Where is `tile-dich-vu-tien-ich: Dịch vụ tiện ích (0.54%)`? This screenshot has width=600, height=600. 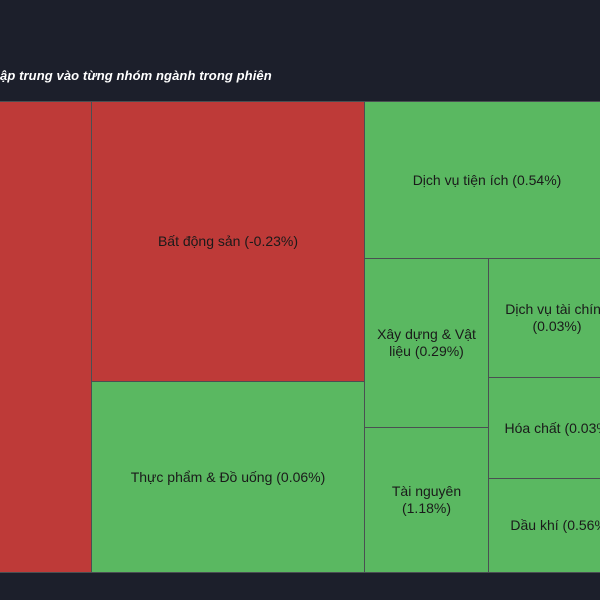
tile-dich-vu-tien-ich: Dịch vụ tiện ích (0.54%) is located at coordinates (482, 180).